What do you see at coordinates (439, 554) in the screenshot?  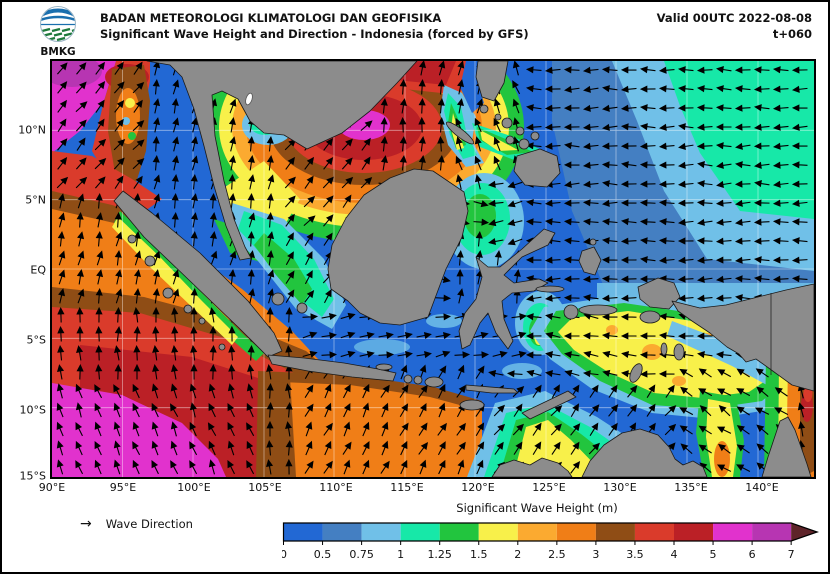 I see `colorbar-tick-label: 1.25` at bounding box center [439, 554].